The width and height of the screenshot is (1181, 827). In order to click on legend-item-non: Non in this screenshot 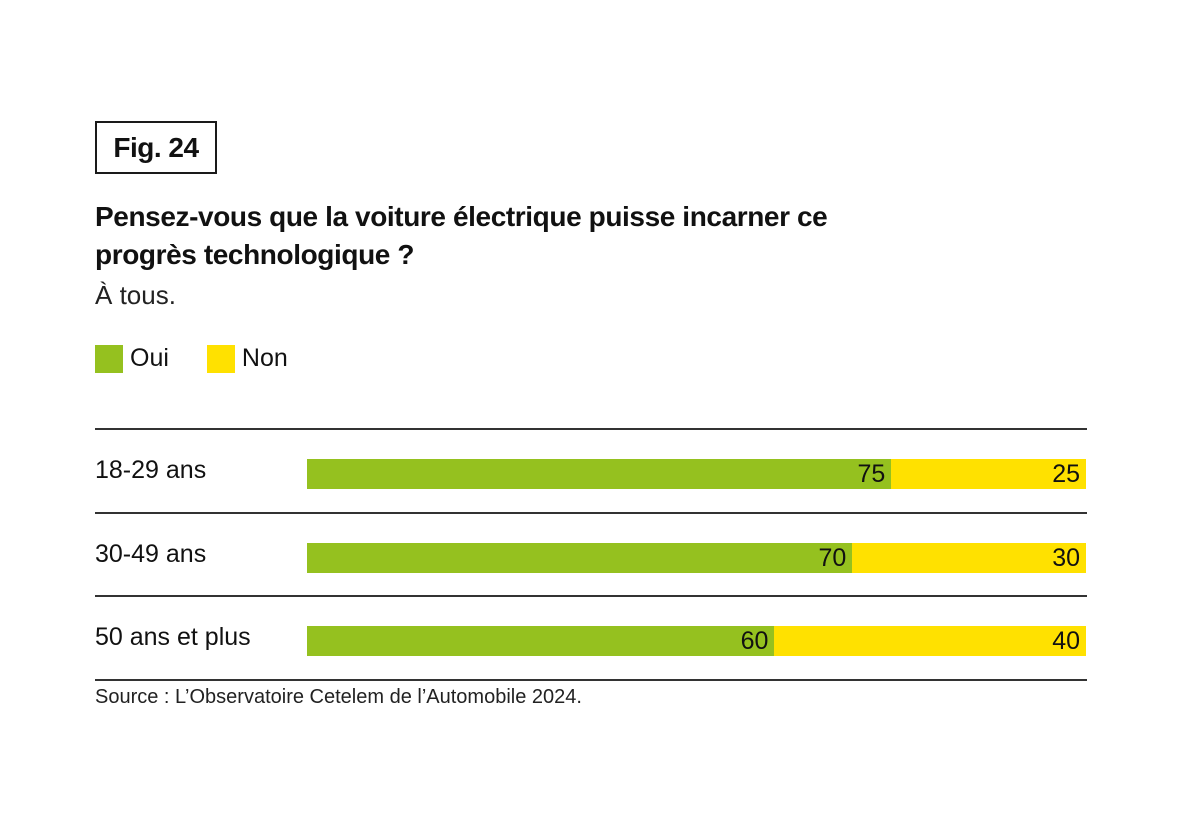, I will do `click(247, 358)`.